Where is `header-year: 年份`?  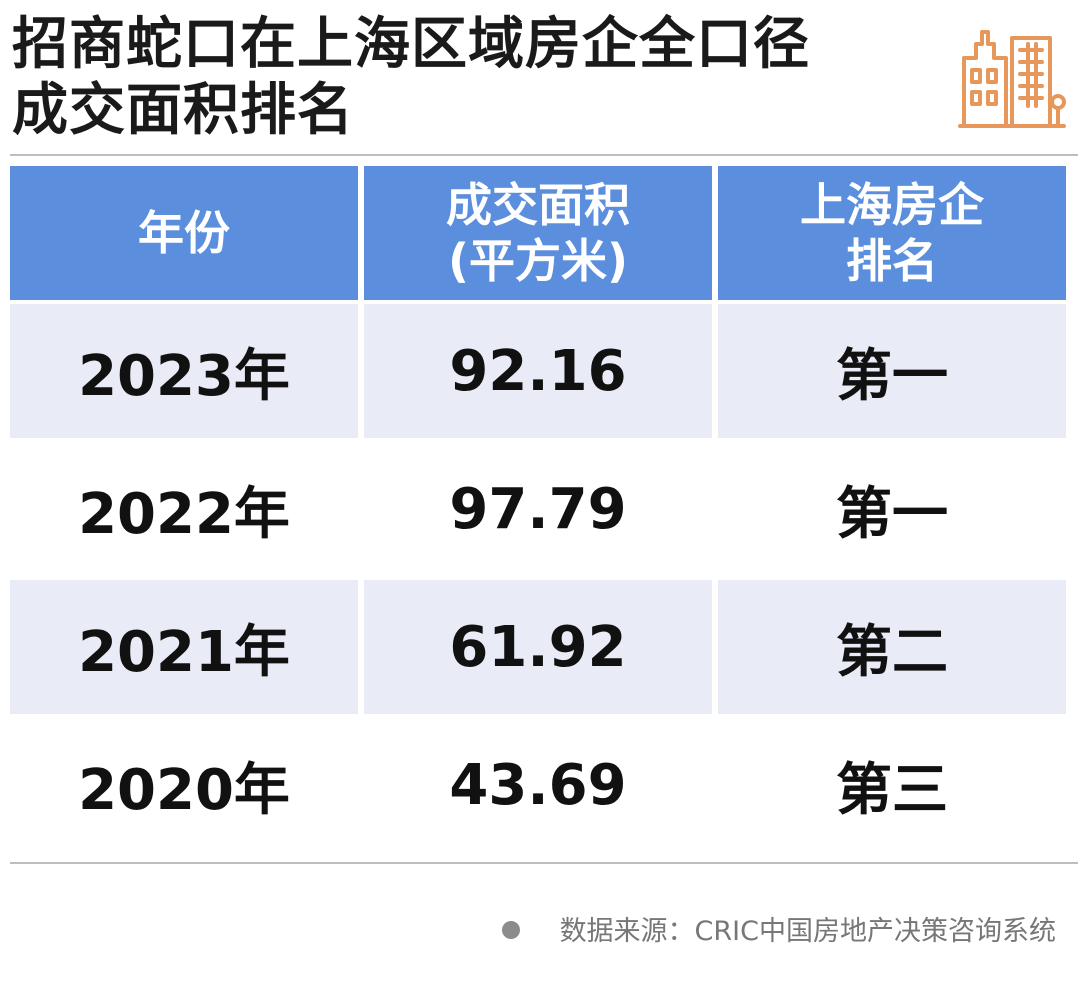 header-year: 年份 is located at coordinates (184, 233).